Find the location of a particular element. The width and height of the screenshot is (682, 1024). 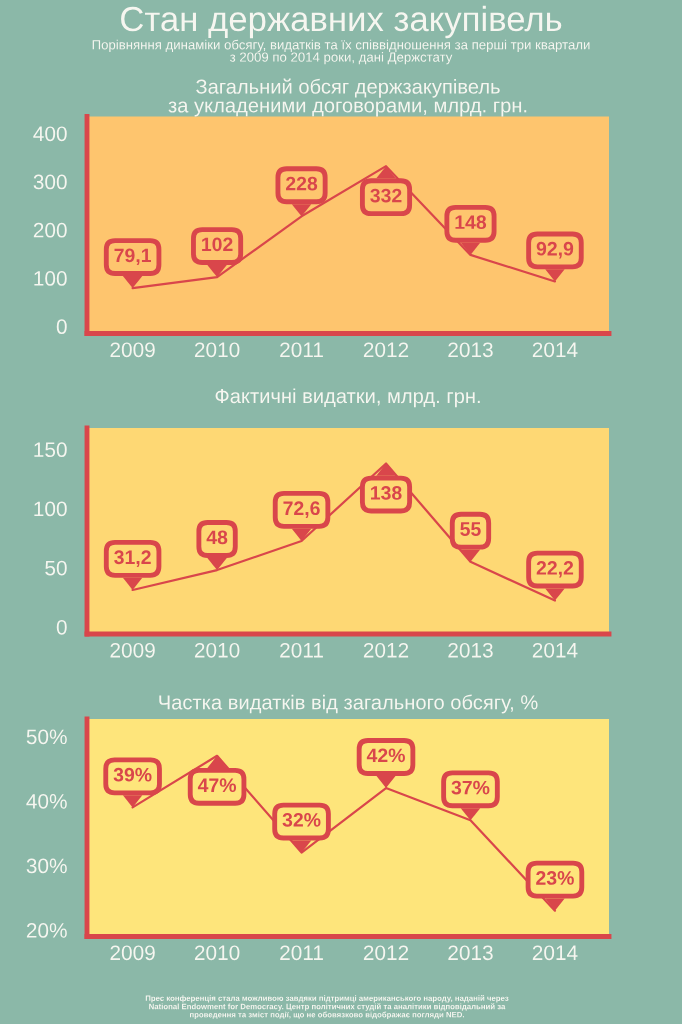

data-label: 48 is located at coordinates (217, 537).